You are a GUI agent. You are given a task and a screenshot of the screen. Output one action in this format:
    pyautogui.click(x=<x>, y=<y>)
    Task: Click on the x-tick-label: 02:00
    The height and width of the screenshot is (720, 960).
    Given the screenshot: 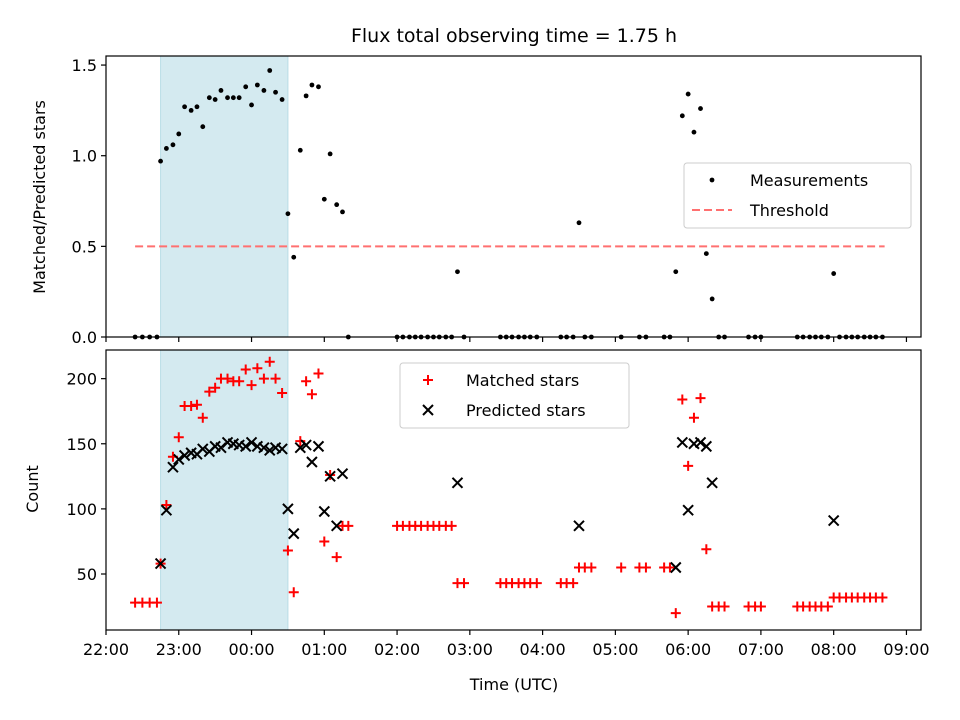 What is the action you would take?
    pyautogui.click(x=397, y=649)
    